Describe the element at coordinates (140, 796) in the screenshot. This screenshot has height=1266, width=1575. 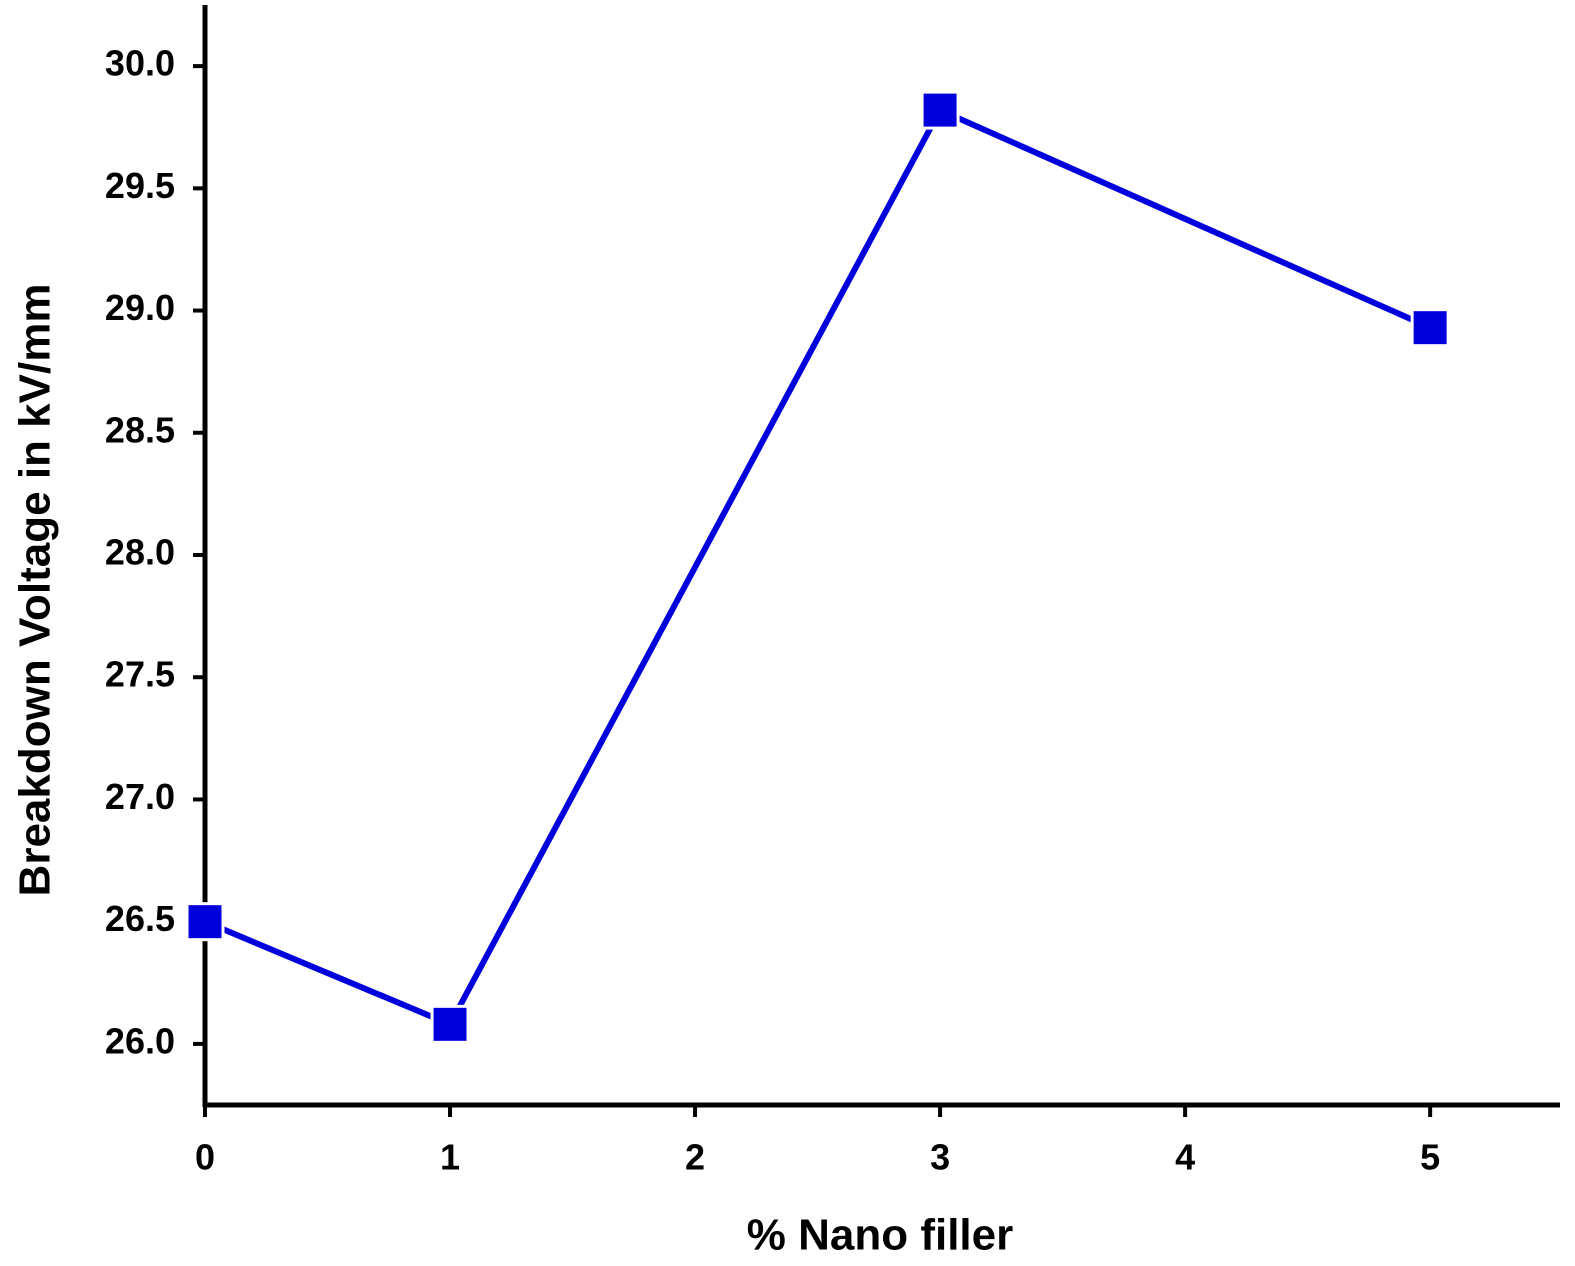
I see `y-tick-label: 27.0` at that location.